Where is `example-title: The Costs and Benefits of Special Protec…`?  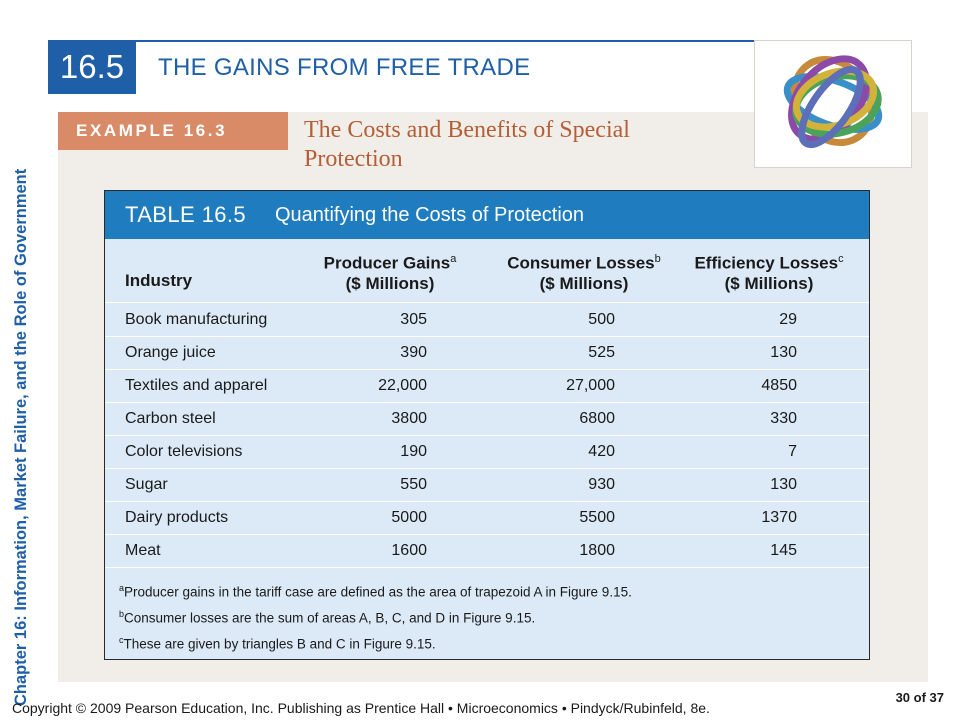
example-title: The Costs and Benefits of Special Protec… is located at coordinates (467, 144).